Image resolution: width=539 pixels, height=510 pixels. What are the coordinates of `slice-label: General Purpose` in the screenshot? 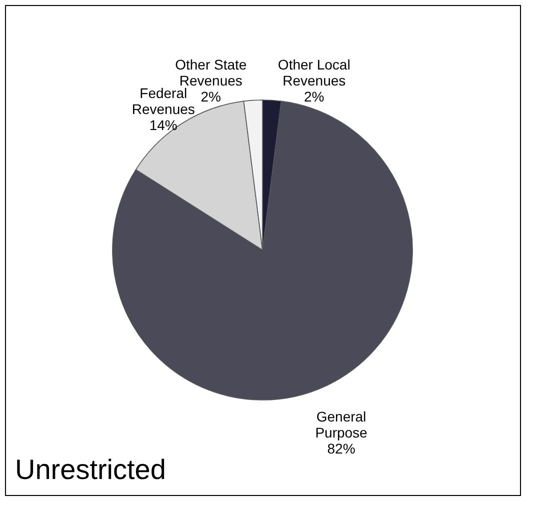 It's located at (341, 424).